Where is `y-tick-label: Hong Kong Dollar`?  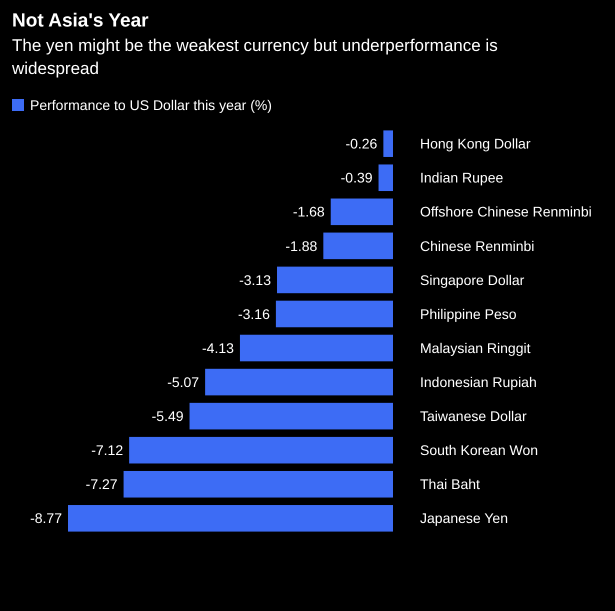 y-tick-label: Hong Kong Dollar is located at coordinates (475, 144).